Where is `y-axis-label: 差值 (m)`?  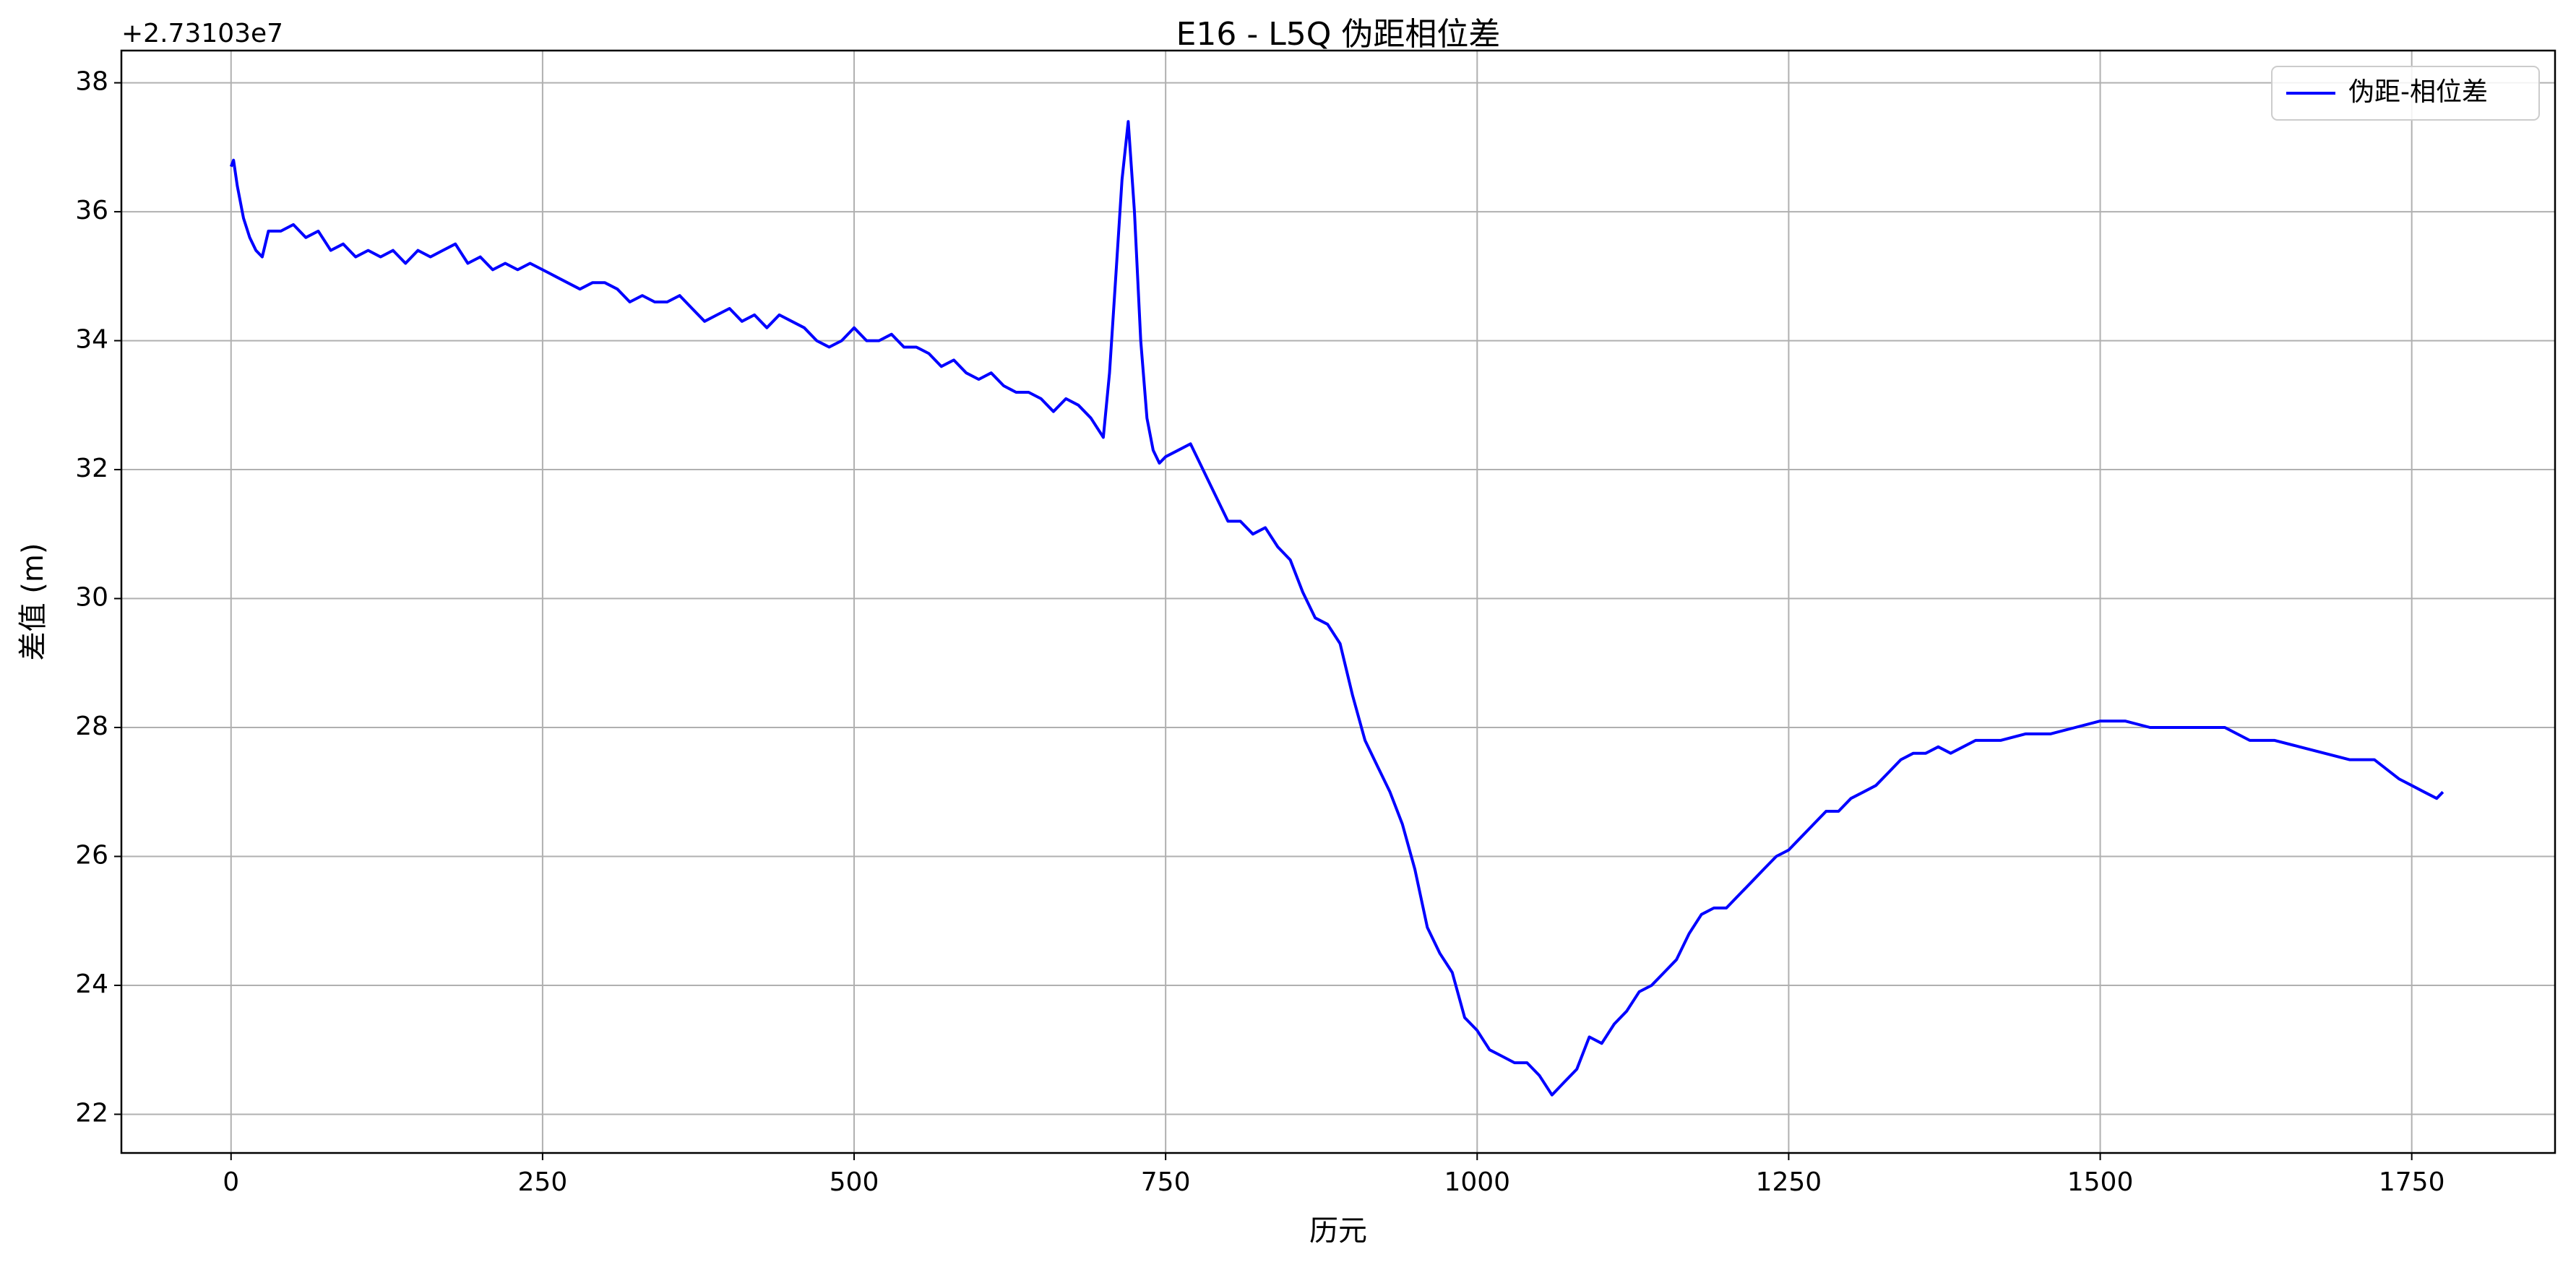
y-axis-label: 差值 (m) is located at coordinates (33, 602).